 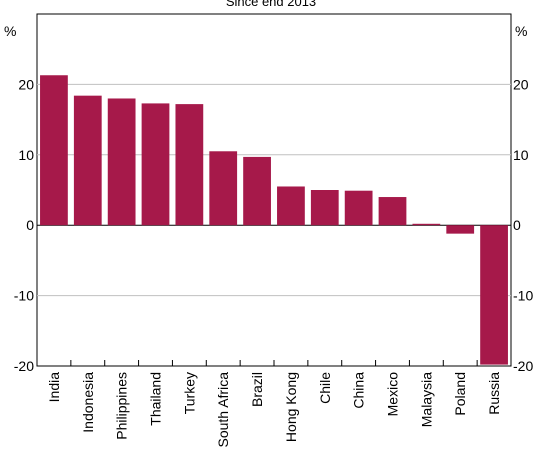 What do you see at coordinates (460, 229) in the screenshot?
I see `bar-poland` at bounding box center [460, 229].